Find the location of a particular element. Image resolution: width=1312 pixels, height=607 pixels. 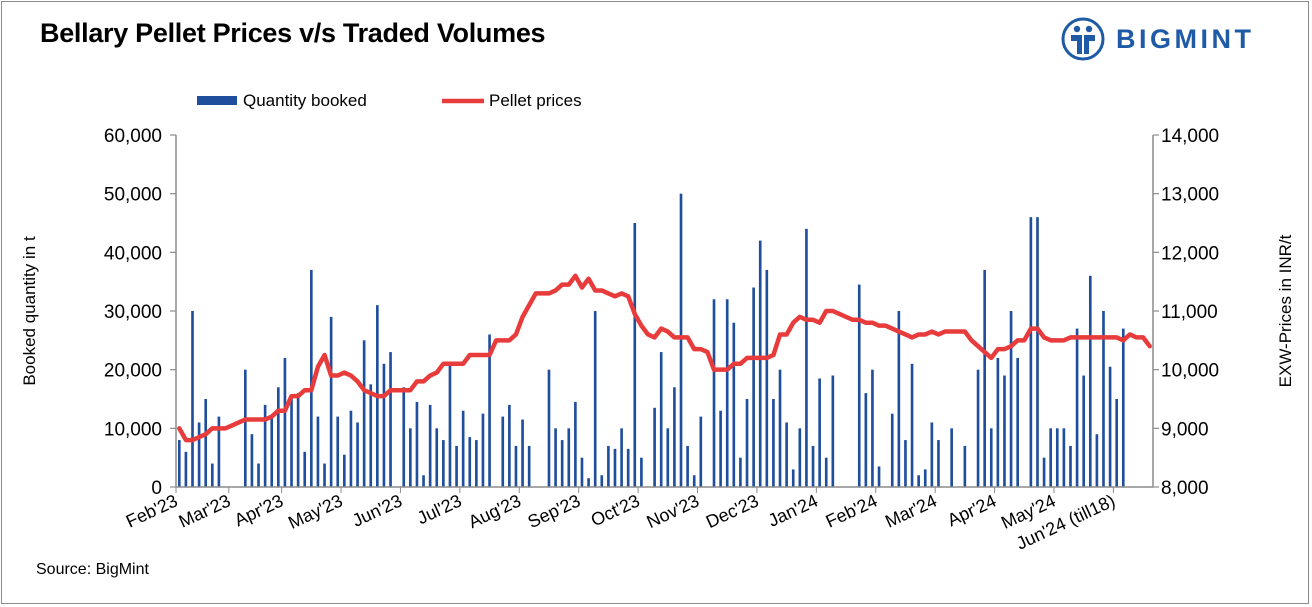

legend: Quantity booked Pellet prices is located at coordinates (389, 100).